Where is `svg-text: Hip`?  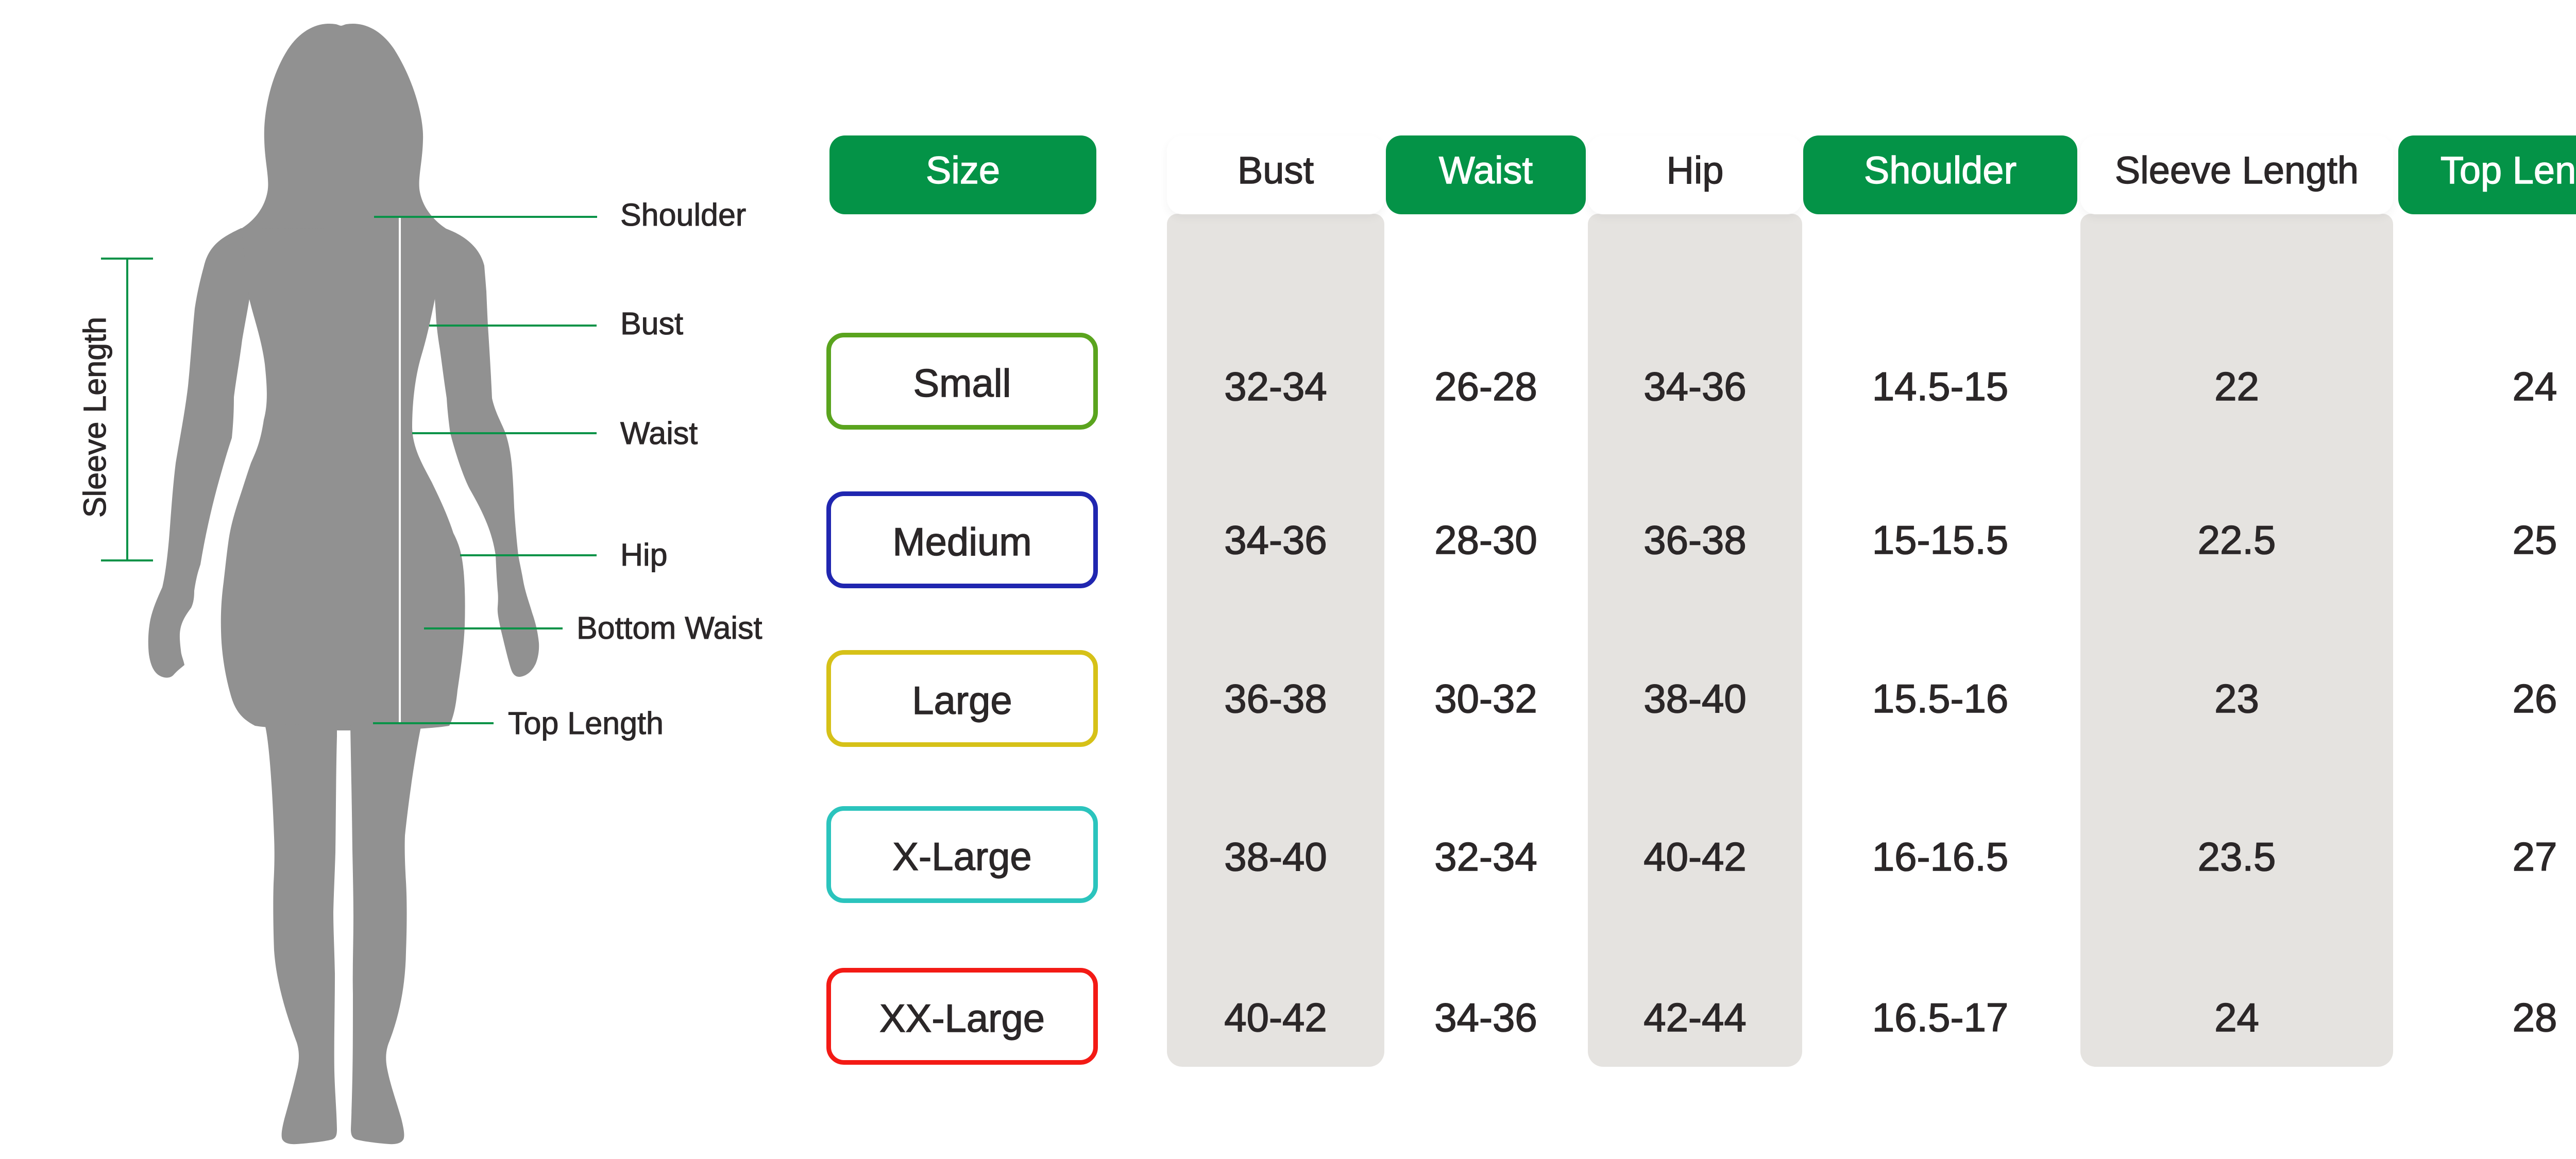 svg-text: Hip is located at coordinates (644, 554).